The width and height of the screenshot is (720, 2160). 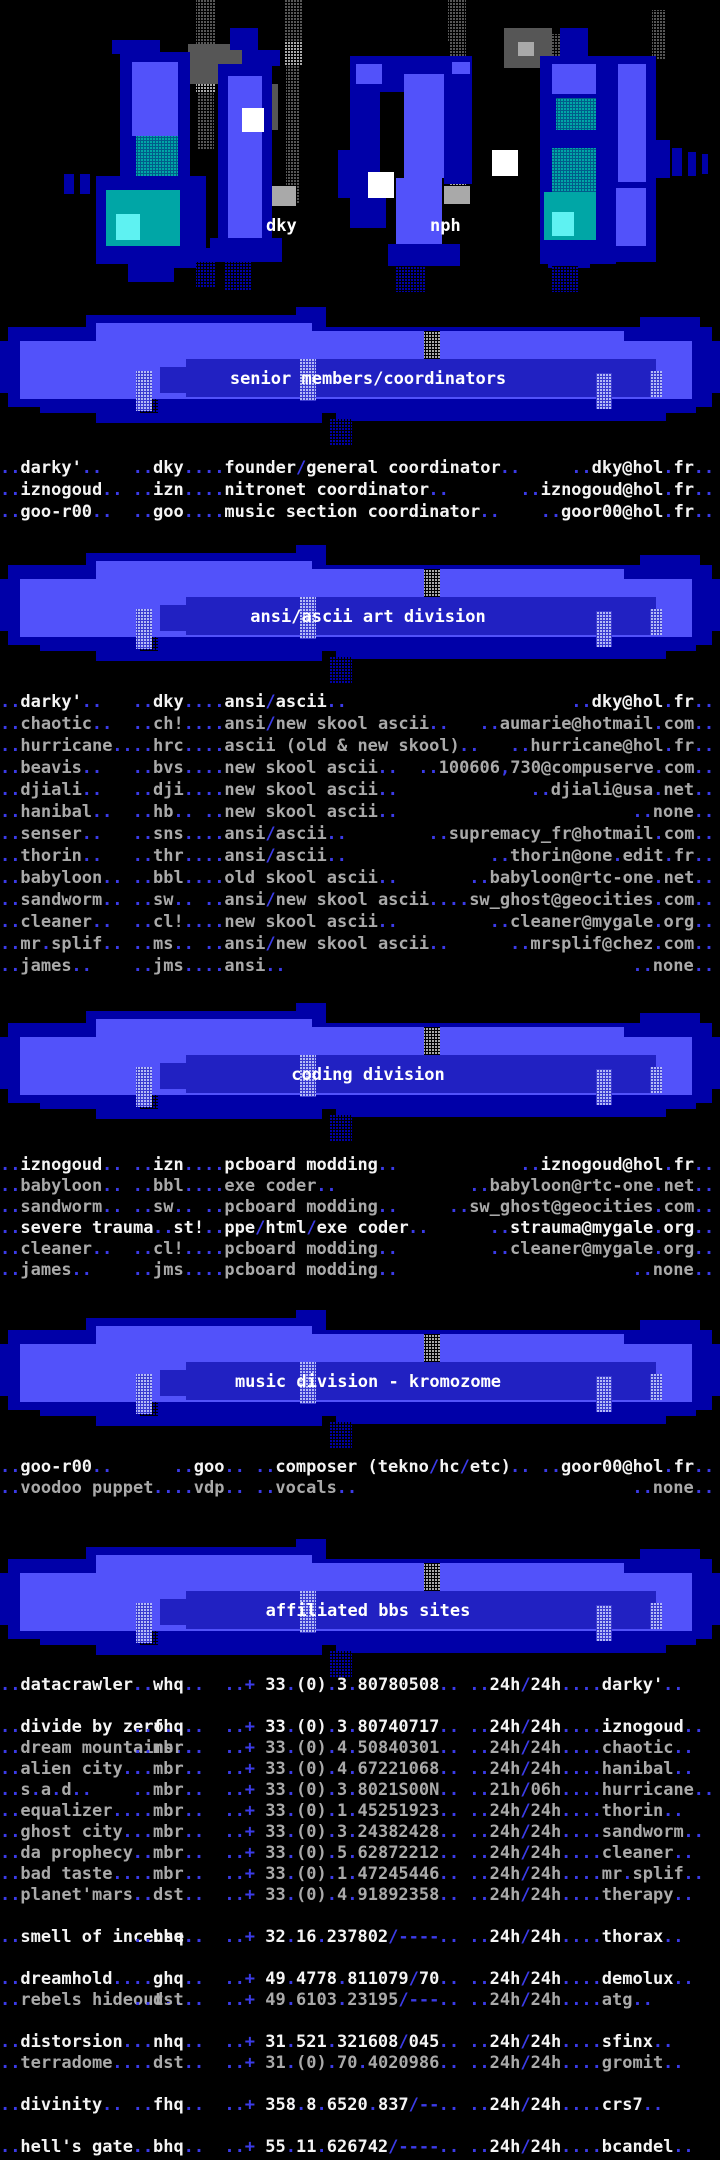 What do you see at coordinates (368, 379) in the screenshot?
I see `section-banner-label: senior members/coordinators` at bounding box center [368, 379].